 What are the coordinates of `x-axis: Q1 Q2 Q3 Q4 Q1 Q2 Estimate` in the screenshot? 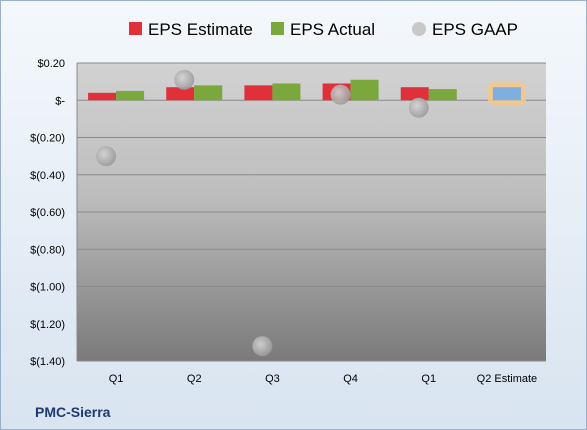 It's located at (323, 379).